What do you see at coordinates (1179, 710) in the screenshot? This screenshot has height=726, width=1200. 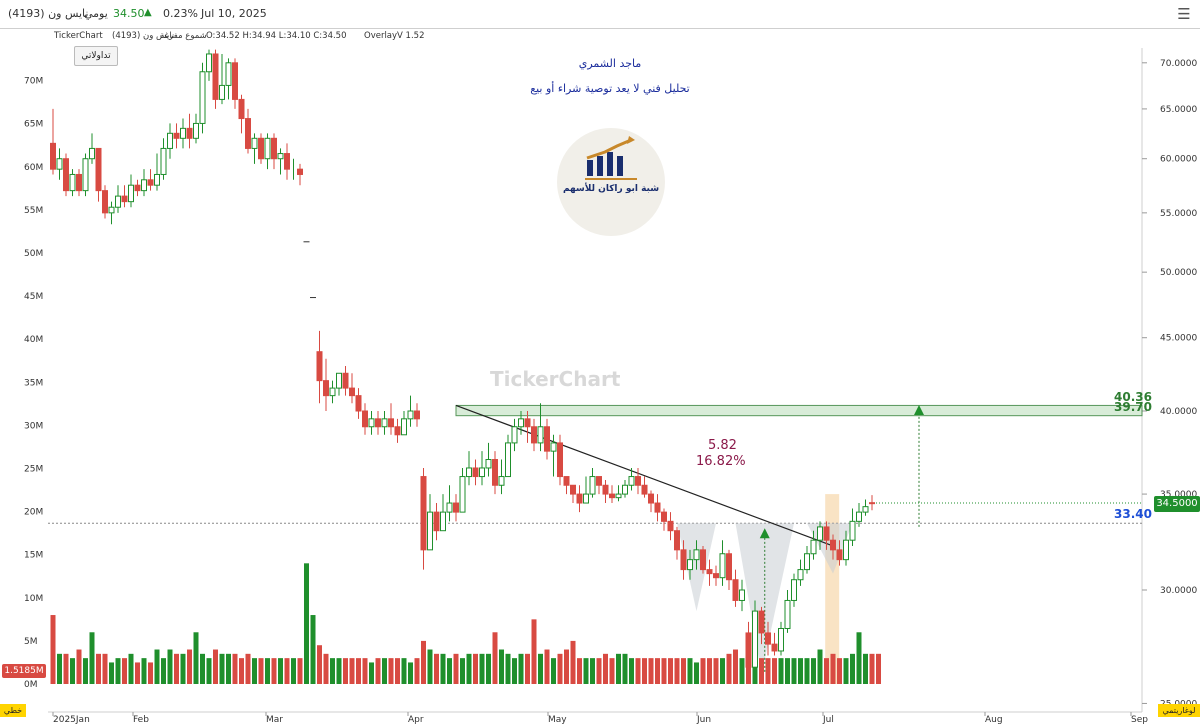 I see `log-scale-button: لوغاريتمي` at bounding box center [1179, 710].